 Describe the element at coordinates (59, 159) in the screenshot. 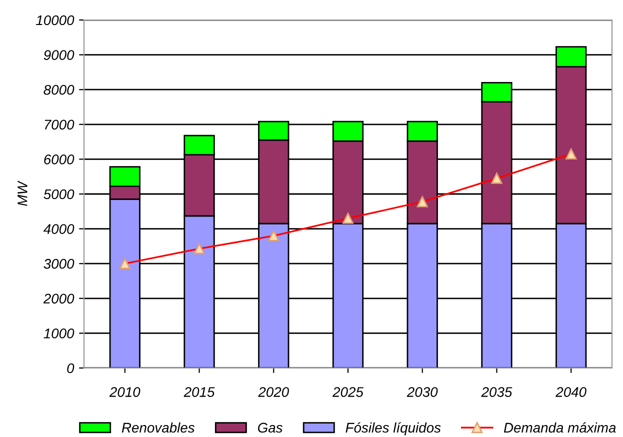

I see `y-tick-label: 6000` at that location.